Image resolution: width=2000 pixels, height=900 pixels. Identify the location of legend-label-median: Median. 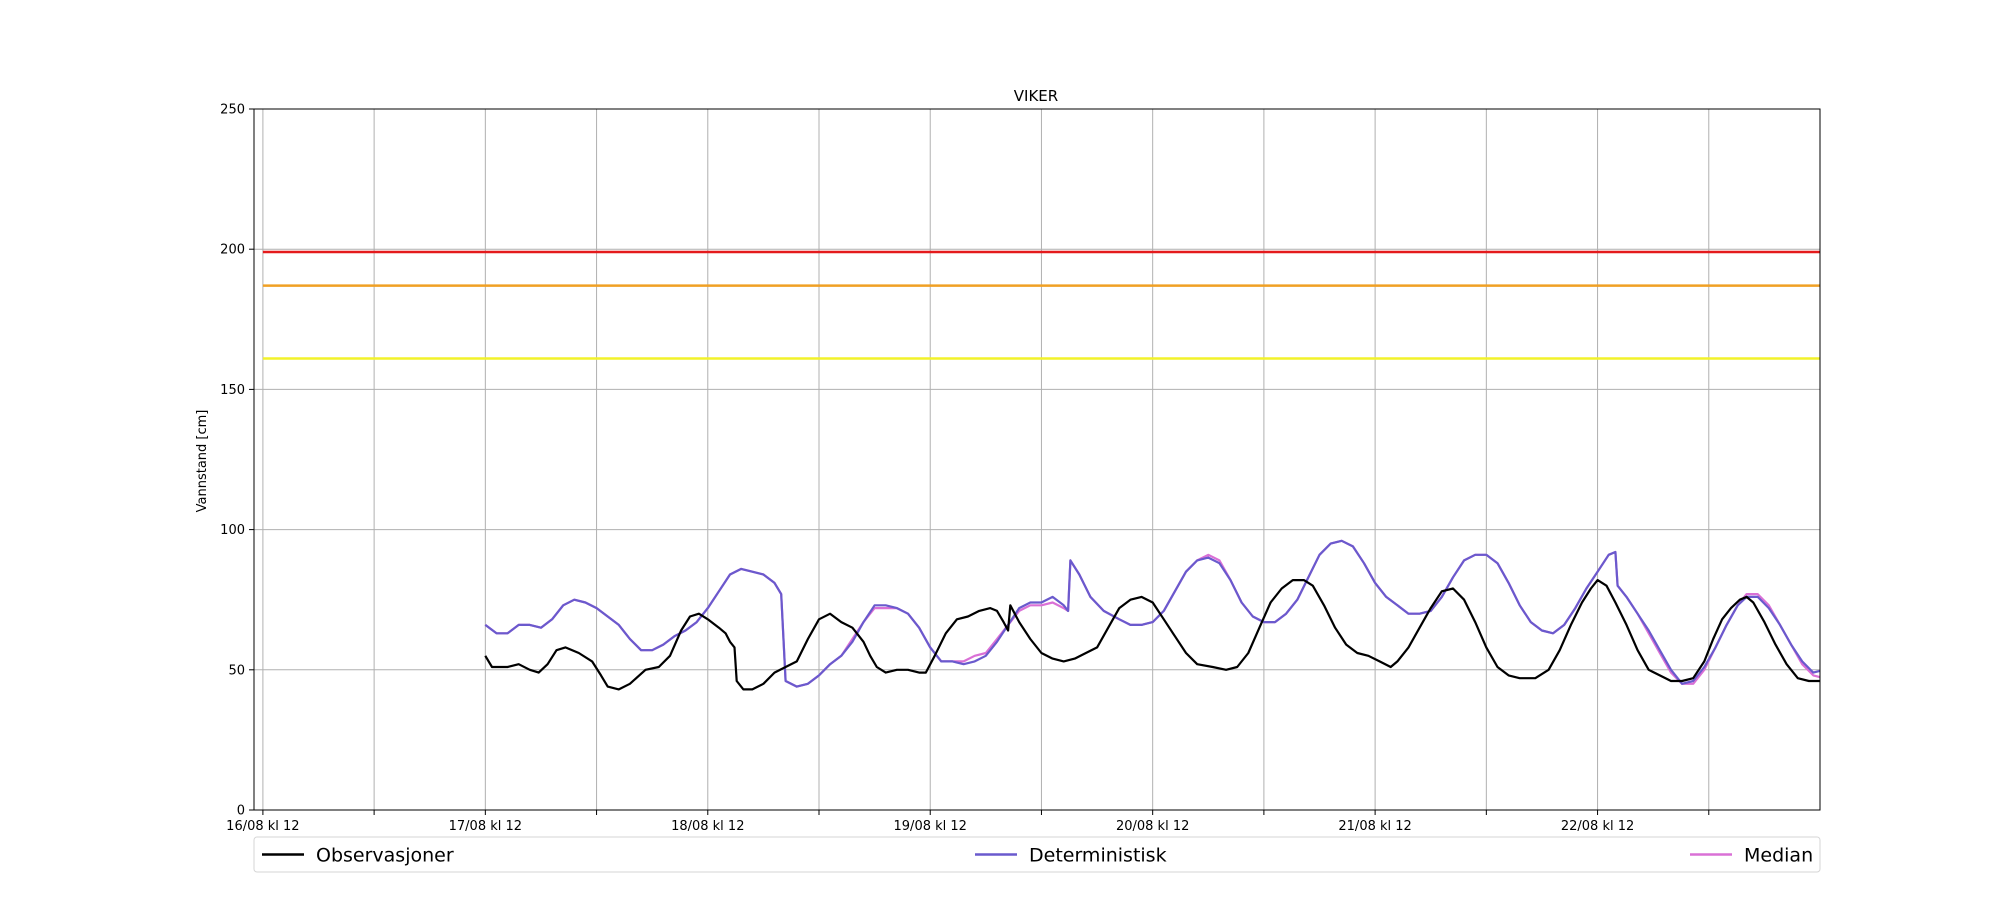
(1778, 856).